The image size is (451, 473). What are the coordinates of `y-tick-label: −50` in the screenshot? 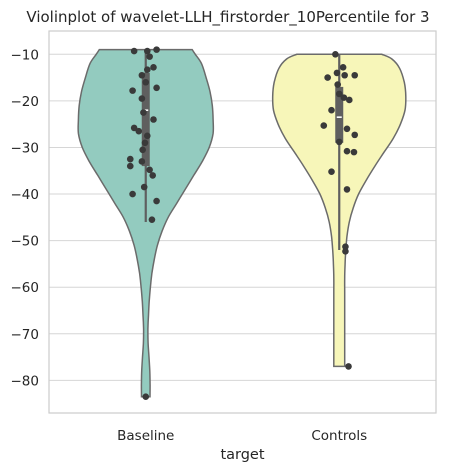 It's located at (25, 242).